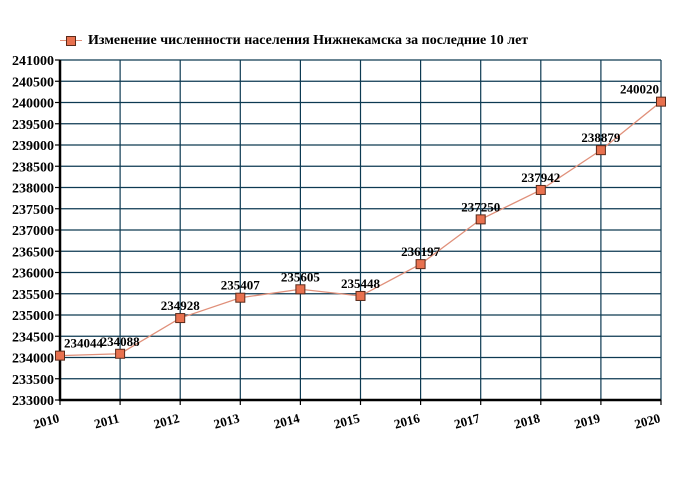  Describe the element at coordinates (601, 137) in the screenshot. I see `data-label: 238879` at that location.